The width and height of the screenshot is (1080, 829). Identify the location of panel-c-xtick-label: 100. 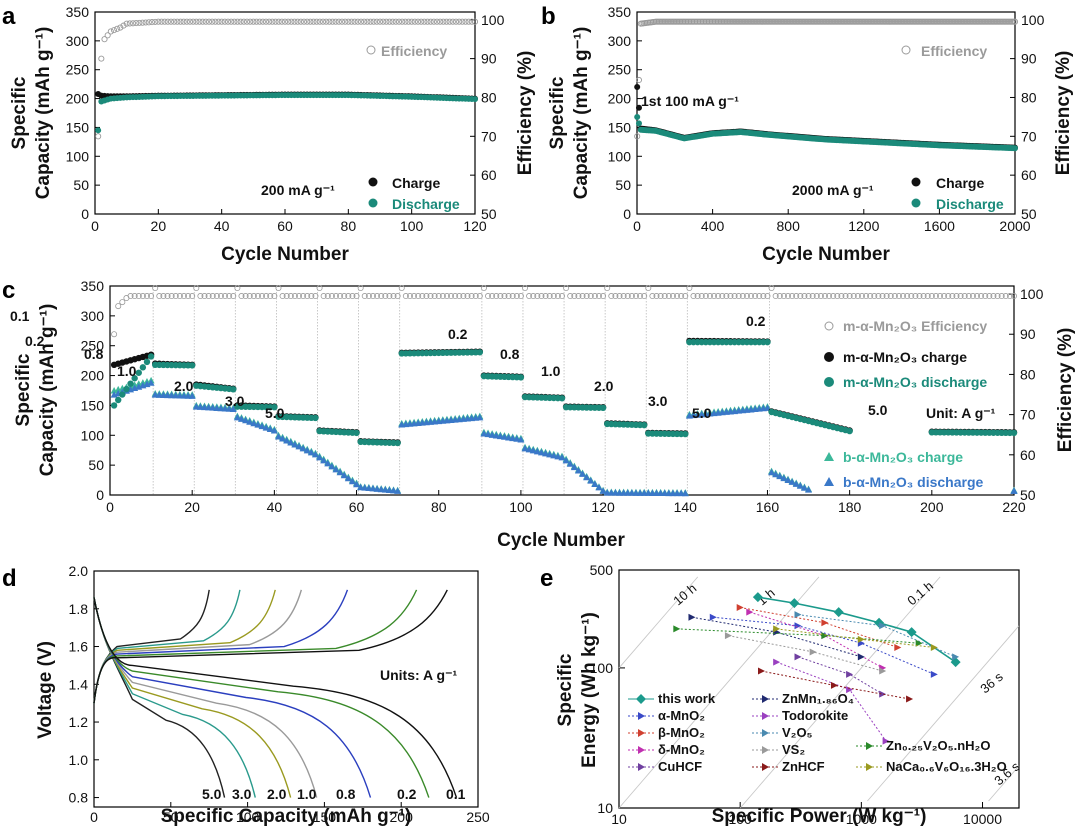
(521, 507).